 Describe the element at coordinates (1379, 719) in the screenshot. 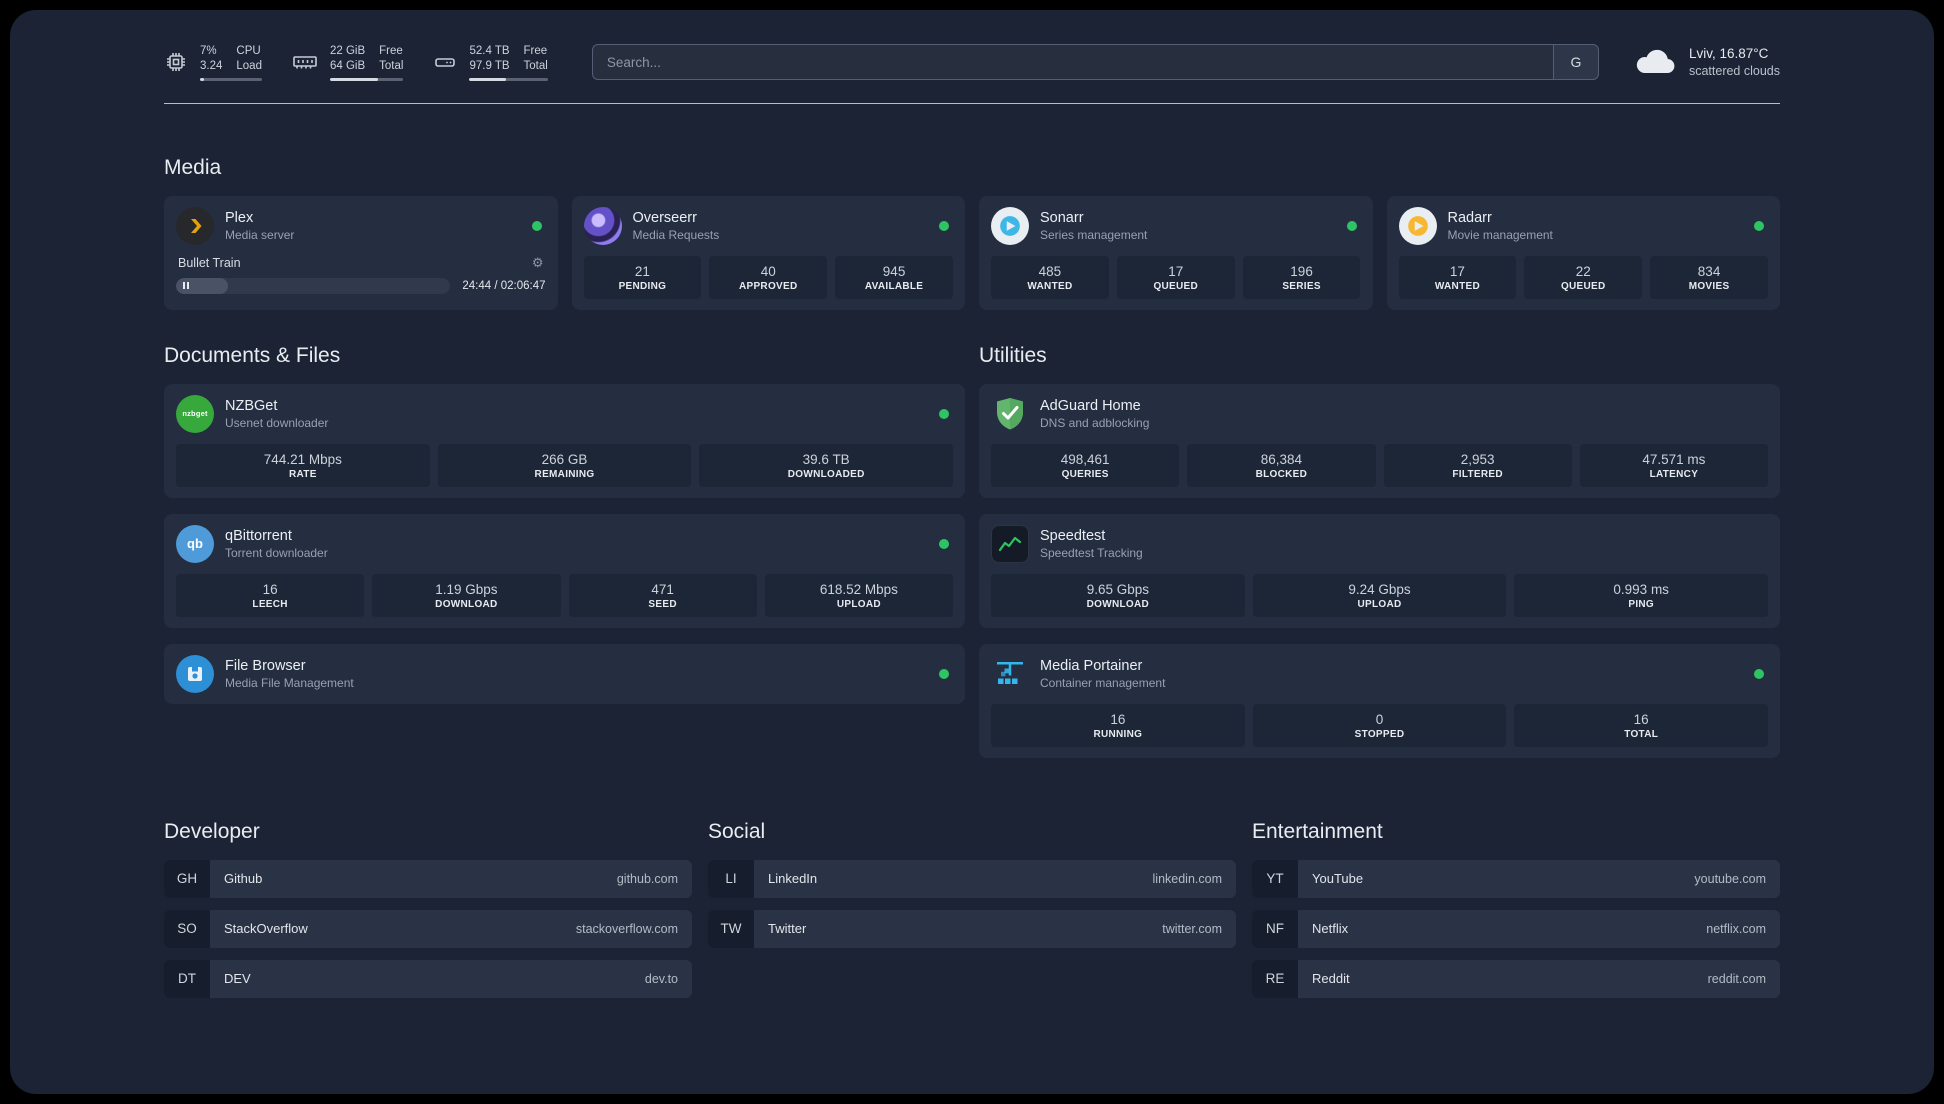

I see `stat-value: 0` at that location.